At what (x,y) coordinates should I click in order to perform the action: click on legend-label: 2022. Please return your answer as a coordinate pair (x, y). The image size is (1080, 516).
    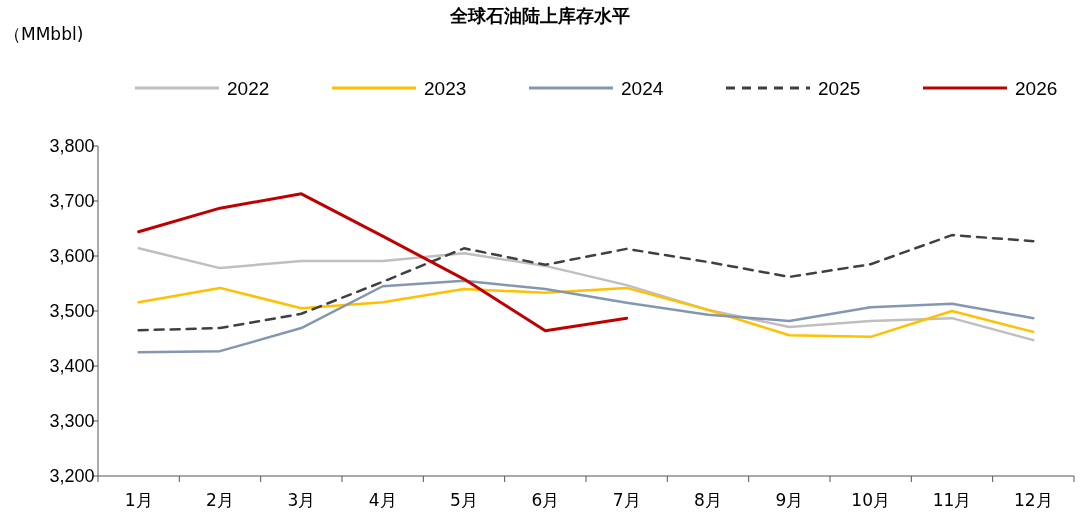
    Looking at the image, I should click on (248, 88).